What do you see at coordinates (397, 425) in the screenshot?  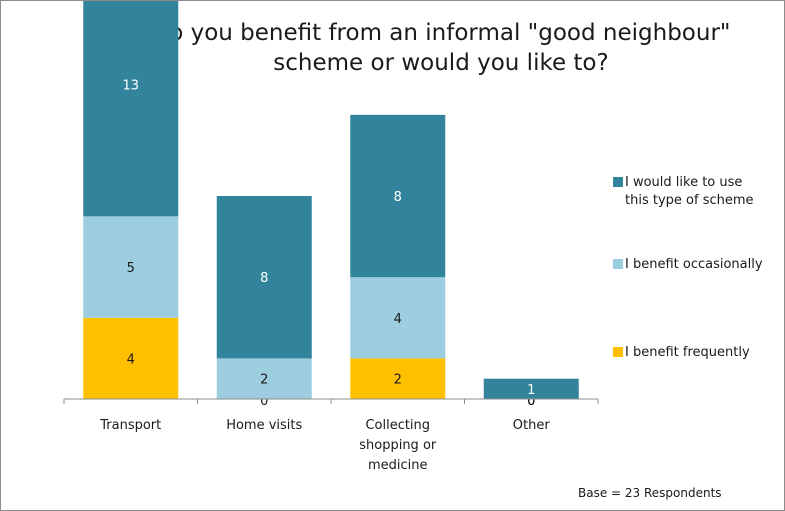 I see `category-label-2-line-0: Collecting` at bounding box center [397, 425].